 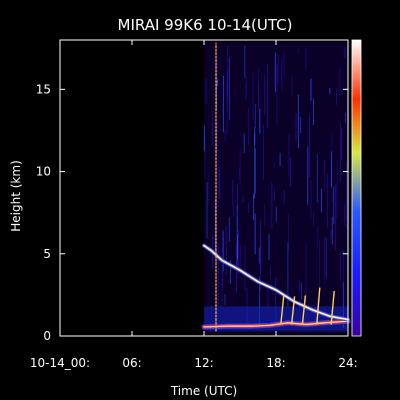 What do you see at coordinates (47, 336) in the screenshot?
I see `y-tick-label: 0` at bounding box center [47, 336].